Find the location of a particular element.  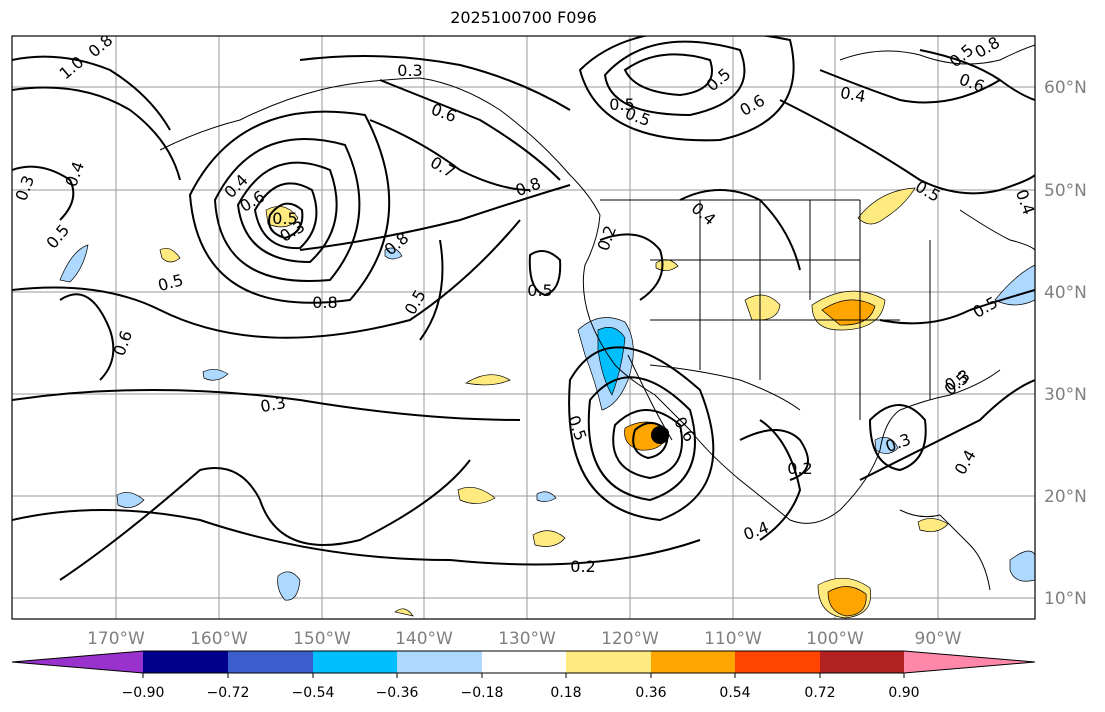

shade-pos-pacific-south is located at coordinates (476, 495).